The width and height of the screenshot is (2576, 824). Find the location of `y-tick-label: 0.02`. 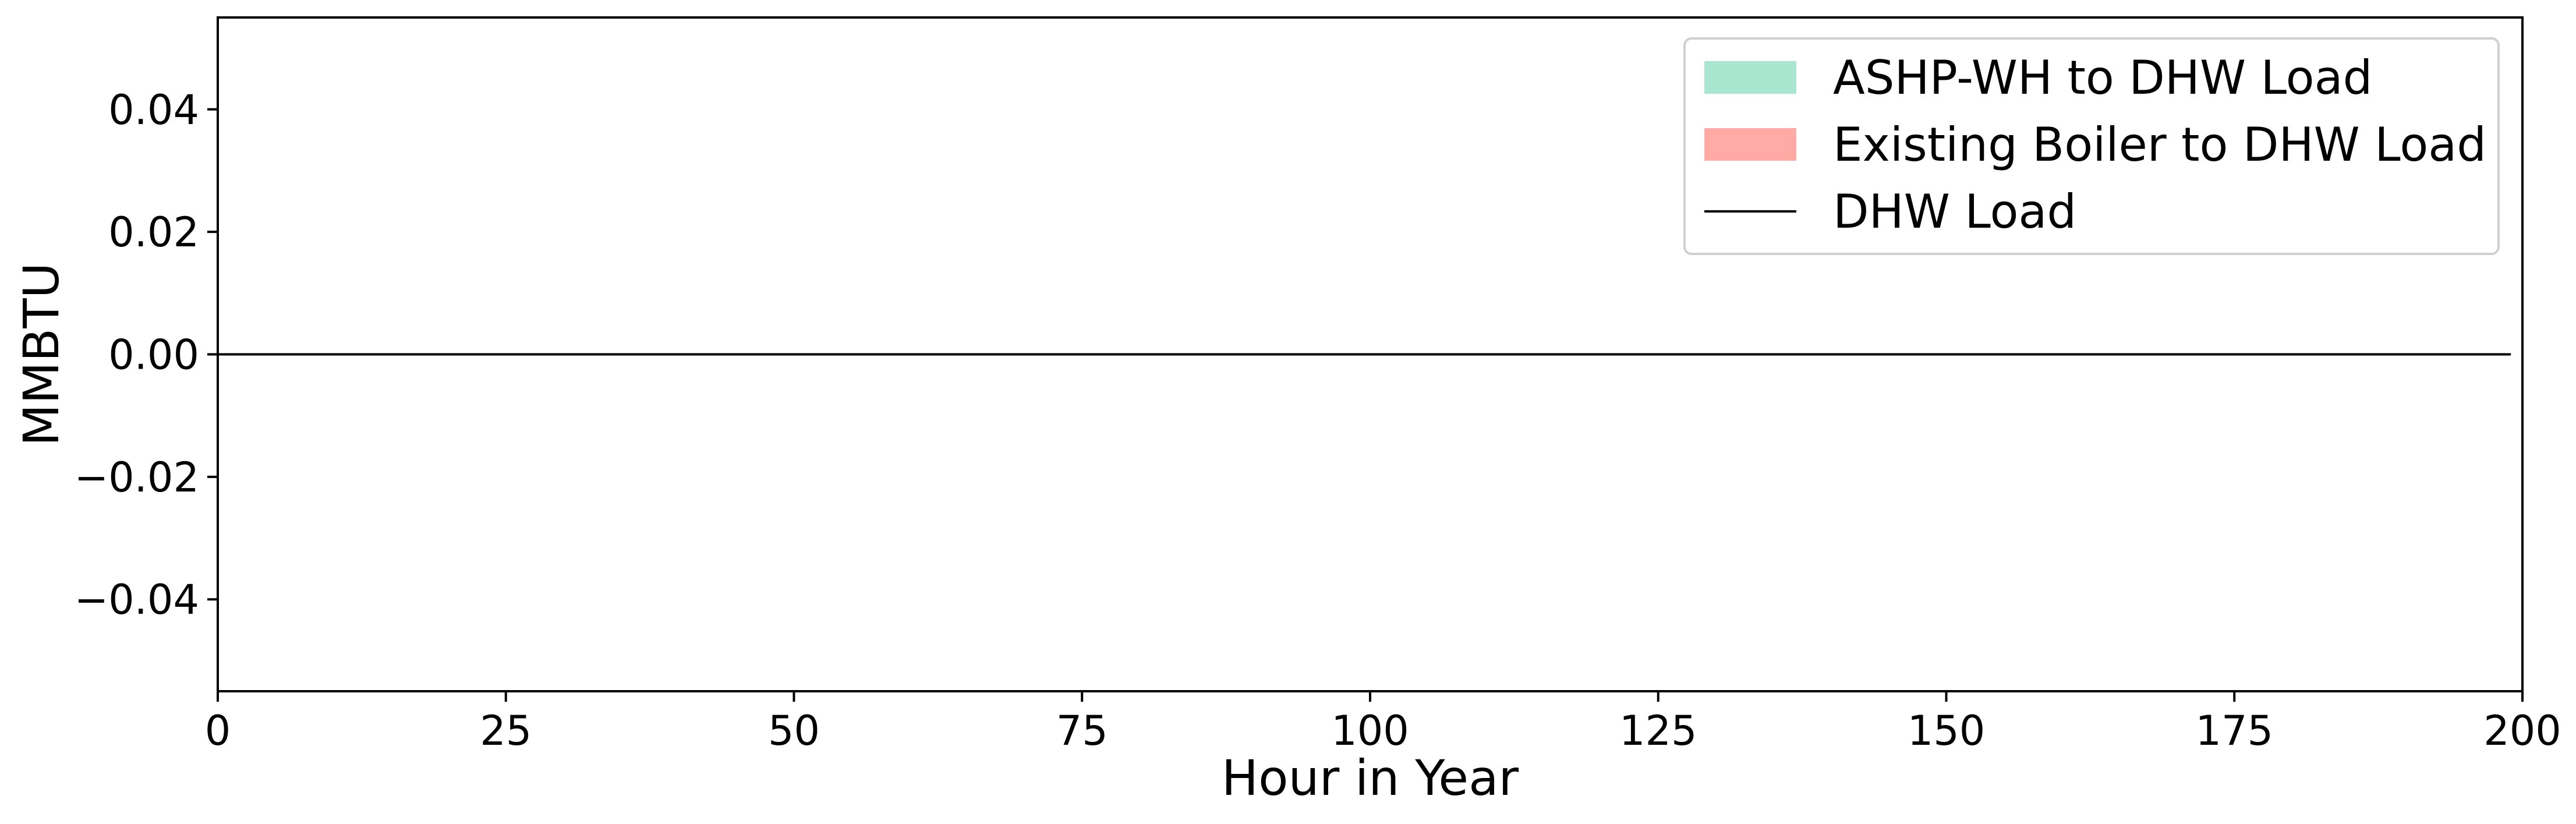

y-tick-label: 0.02 is located at coordinates (153, 232).